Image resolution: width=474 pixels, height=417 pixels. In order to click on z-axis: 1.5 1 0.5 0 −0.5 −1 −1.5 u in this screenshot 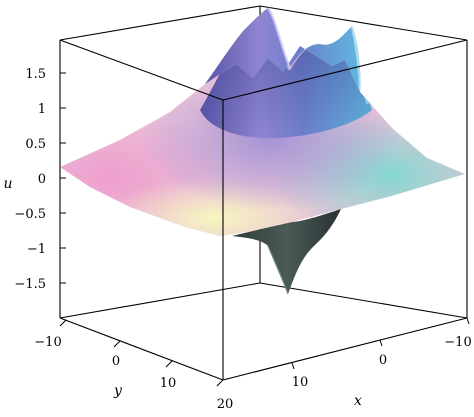, I will do `click(34, 179)`.